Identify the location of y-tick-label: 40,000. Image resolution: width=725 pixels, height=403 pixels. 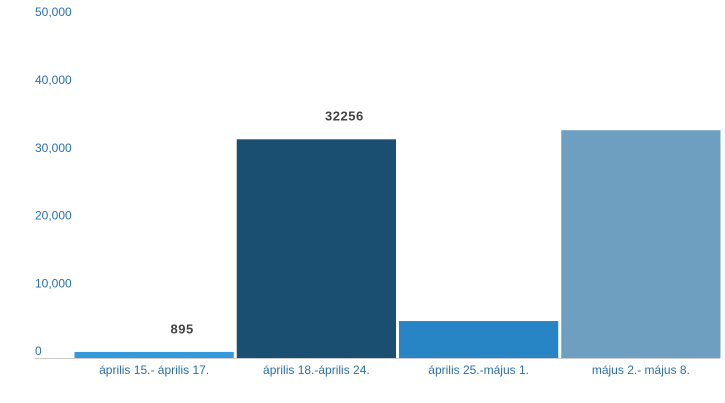
(53, 80).